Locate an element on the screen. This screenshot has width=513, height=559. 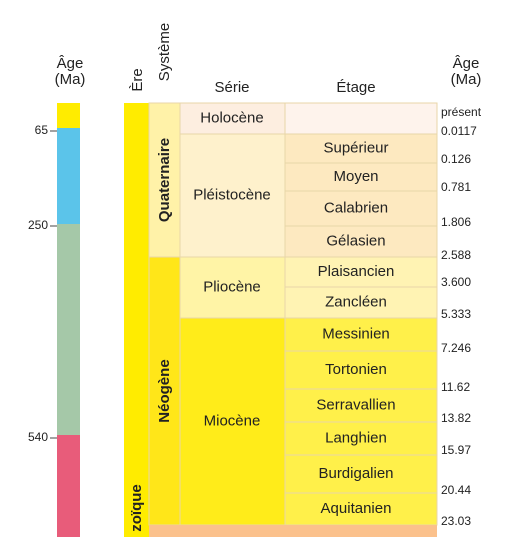
era-name: zoïque is located at coordinates (136, 508).